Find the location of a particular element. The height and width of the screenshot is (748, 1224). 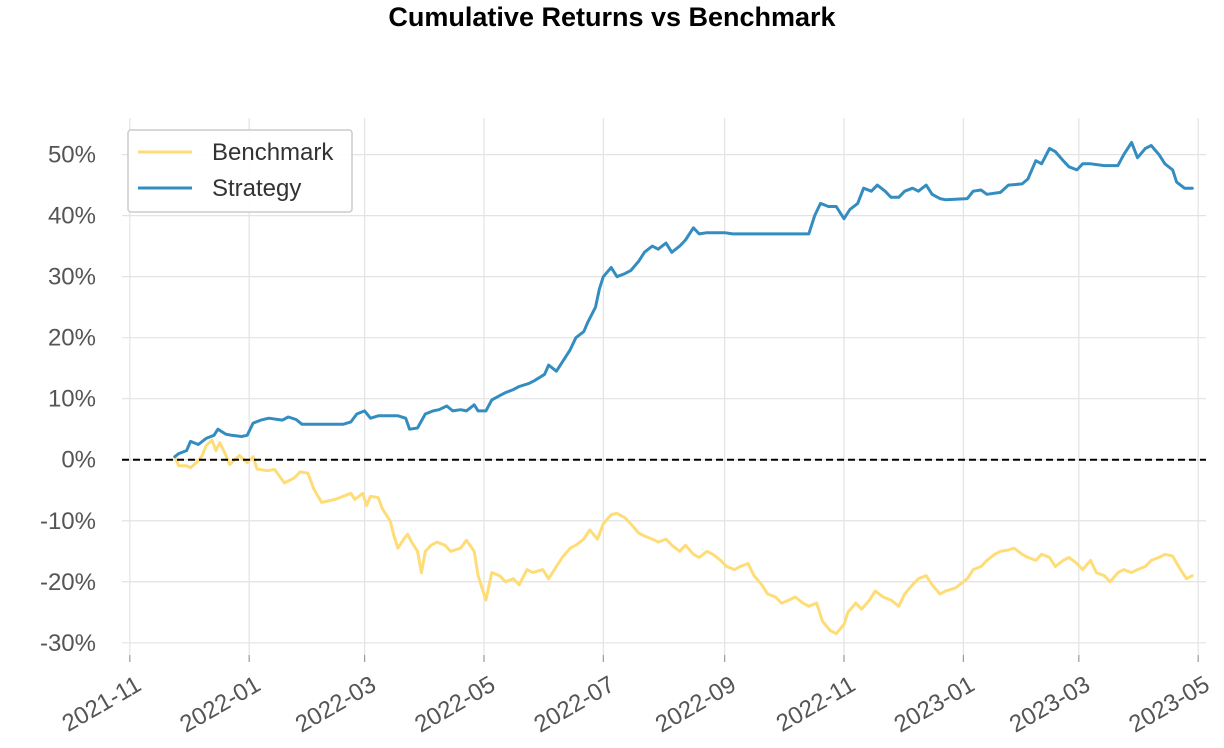

y-tick-label: 30% is located at coordinates (72, 277).